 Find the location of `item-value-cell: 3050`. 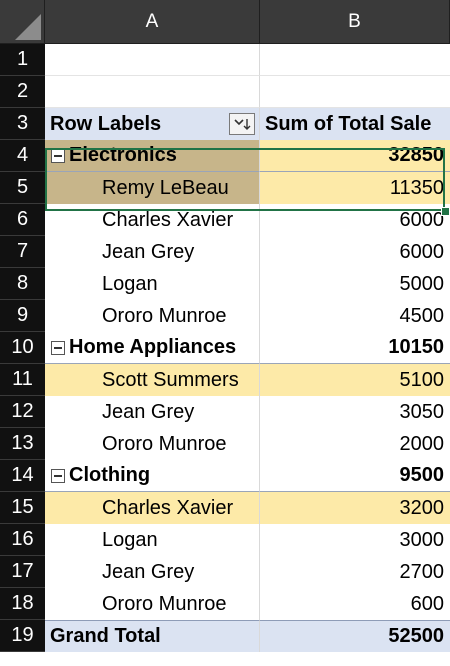

item-value-cell: 3050 is located at coordinates (422, 411).